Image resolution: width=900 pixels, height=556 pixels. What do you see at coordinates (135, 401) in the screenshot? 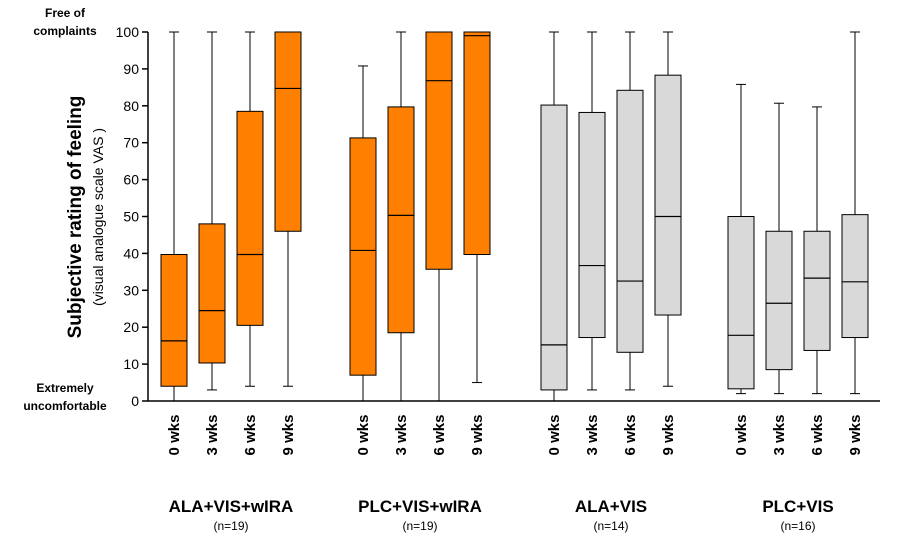
I see `y-tick-label: 0` at bounding box center [135, 401].